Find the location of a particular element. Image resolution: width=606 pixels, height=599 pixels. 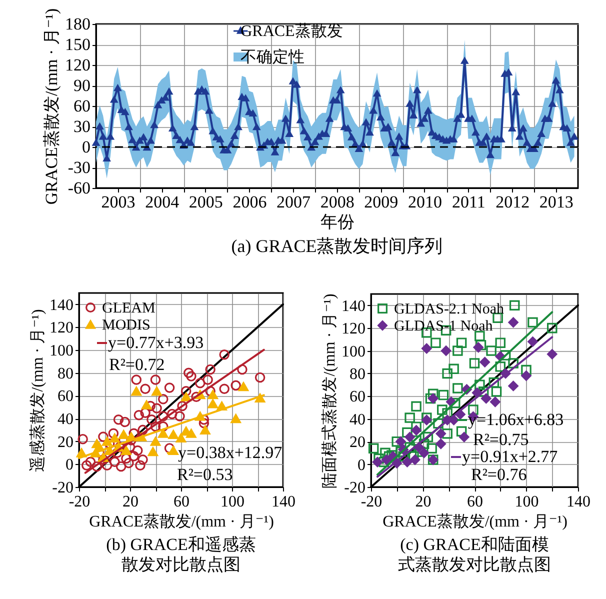

x-axis-title: 年份 is located at coordinates (337, 222).